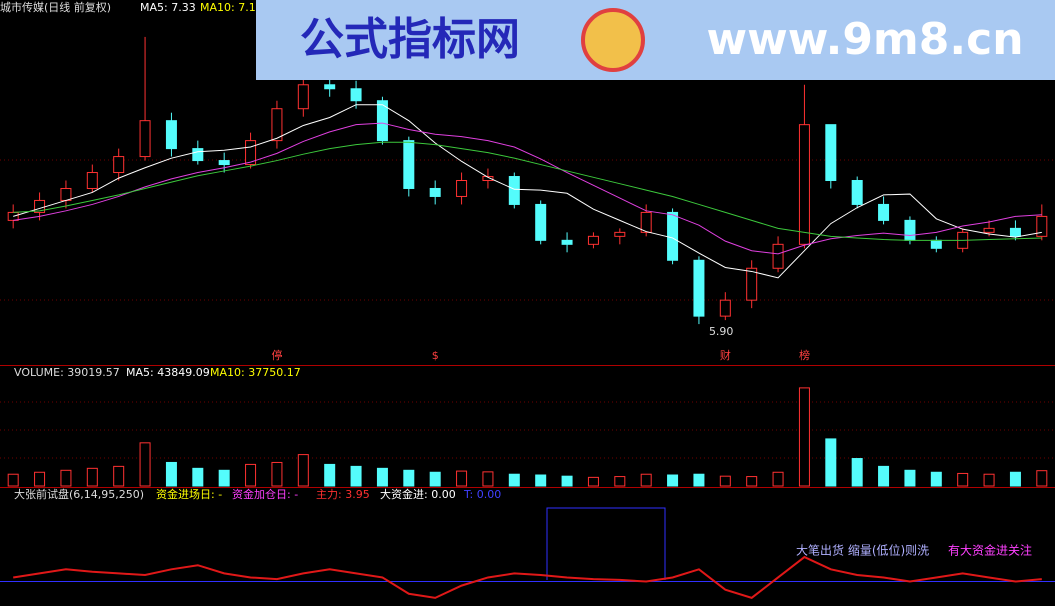 The image size is (1055, 606). What do you see at coordinates (231, 7) in the screenshot?
I see `legend-item: MA10: 7.16` at bounding box center [231, 7].